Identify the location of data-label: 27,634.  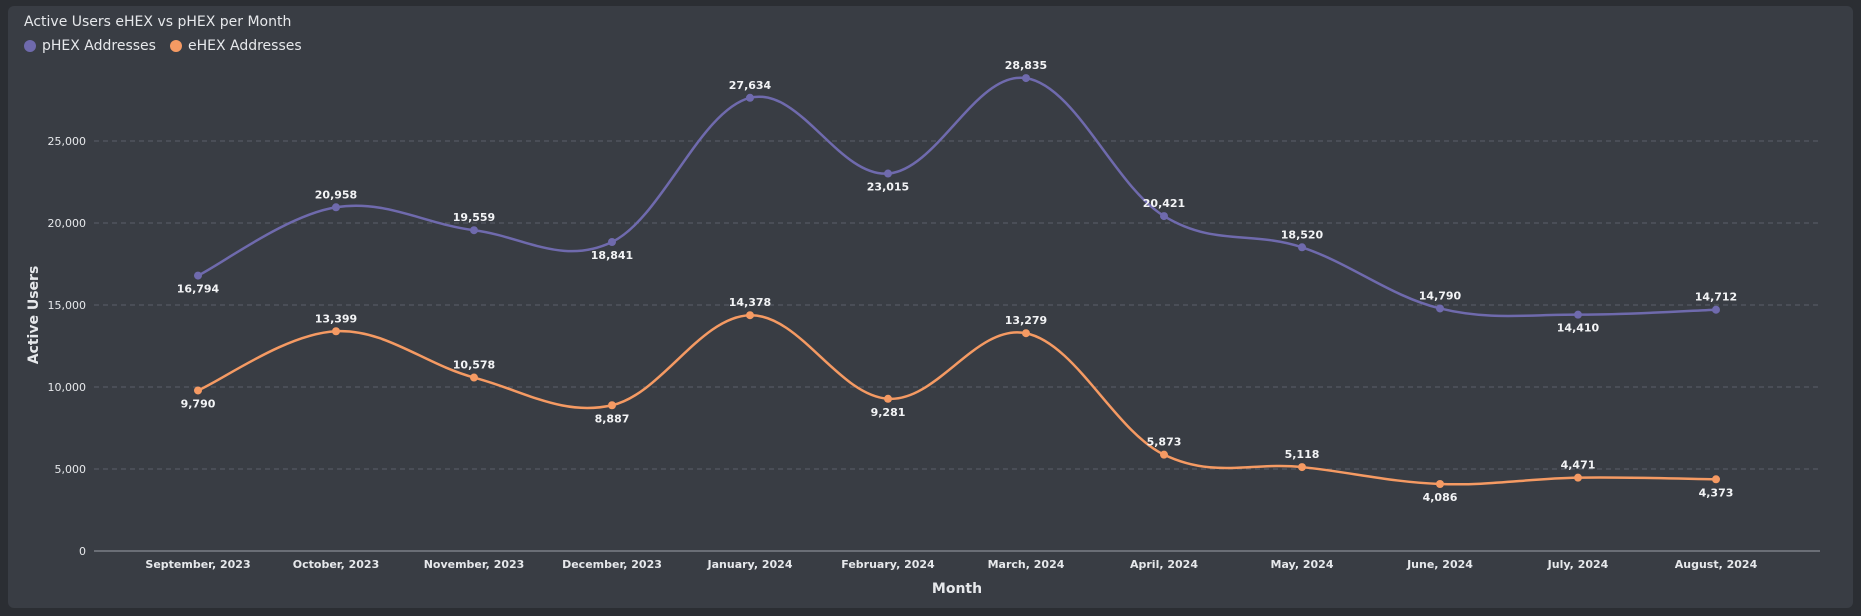
(750, 85).